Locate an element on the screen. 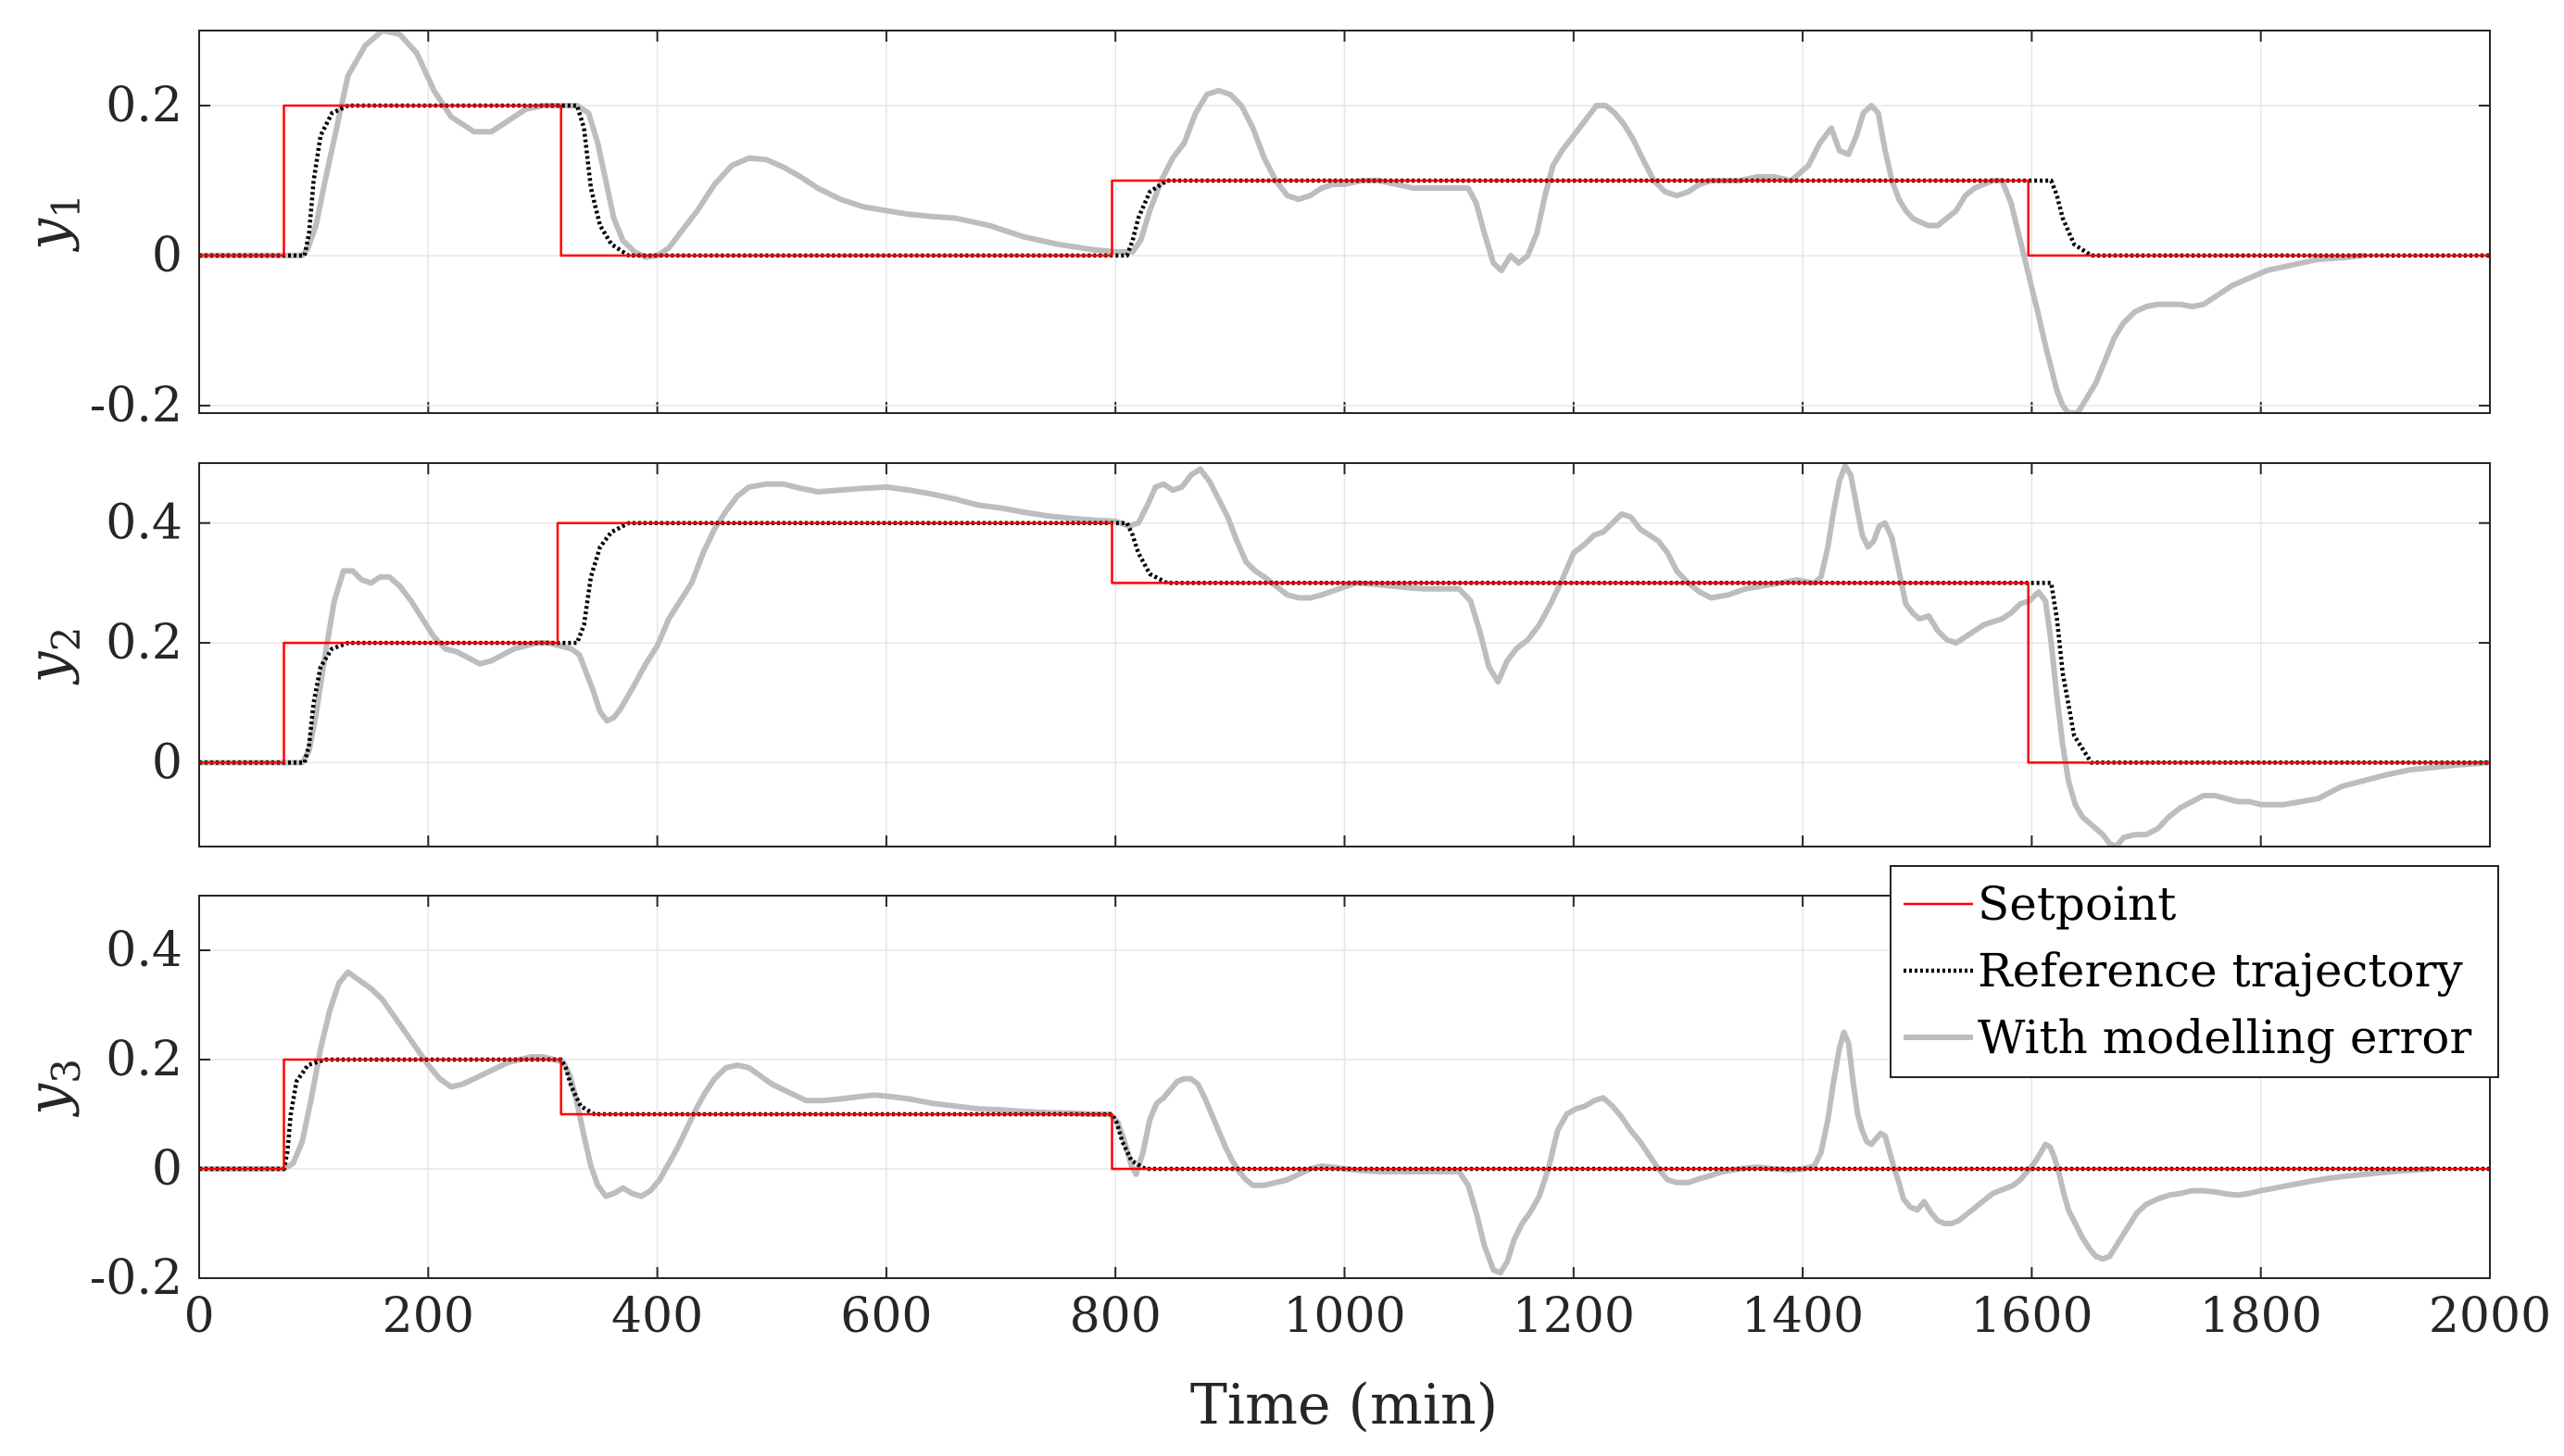 This screenshot has height=1456, width=2564. series-setpoint-y1 is located at coordinates (1344, 180).